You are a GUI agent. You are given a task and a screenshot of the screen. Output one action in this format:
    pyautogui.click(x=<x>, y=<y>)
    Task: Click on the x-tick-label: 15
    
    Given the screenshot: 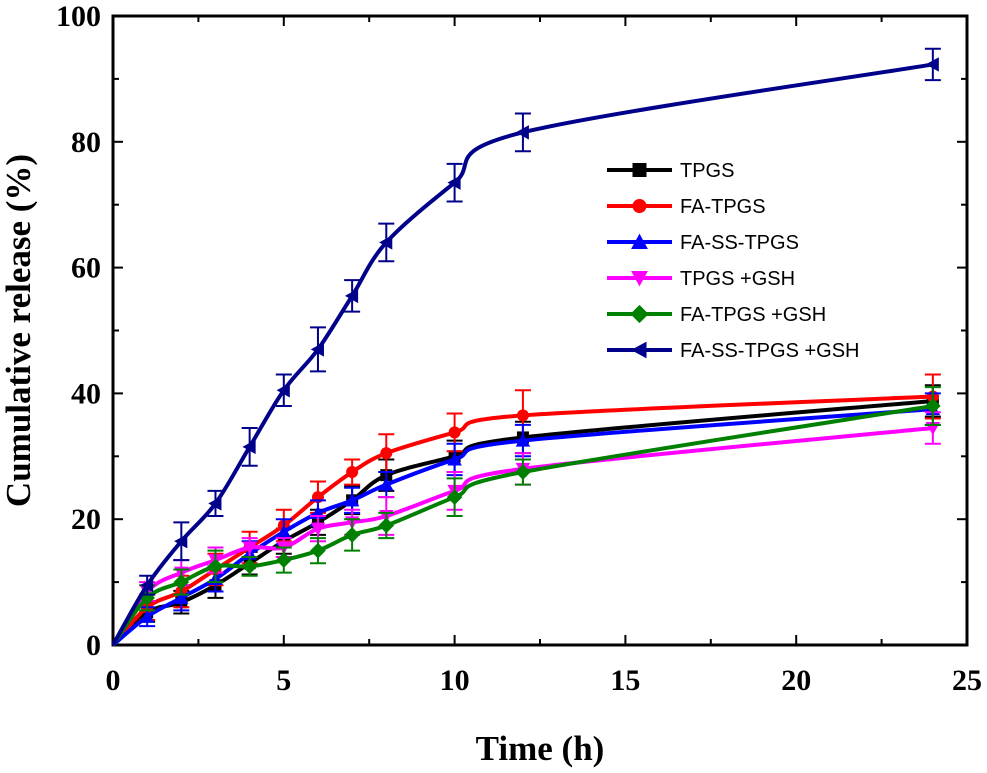 What is the action you would take?
    pyautogui.click(x=625, y=680)
    